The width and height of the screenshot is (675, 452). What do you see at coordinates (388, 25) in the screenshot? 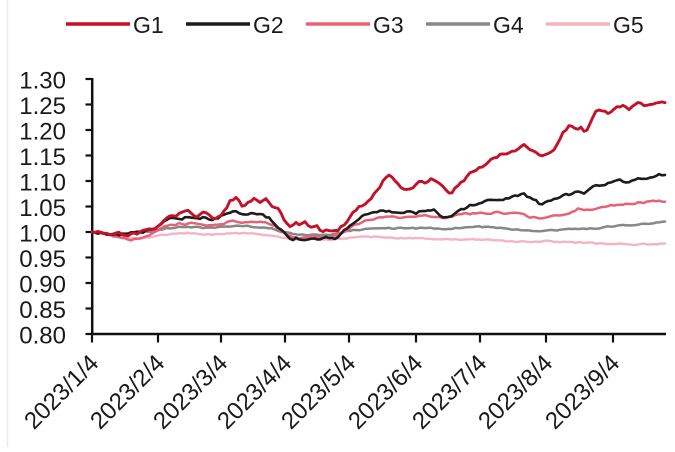
I see `svg-text: G3` at bounding box center [388, 25].